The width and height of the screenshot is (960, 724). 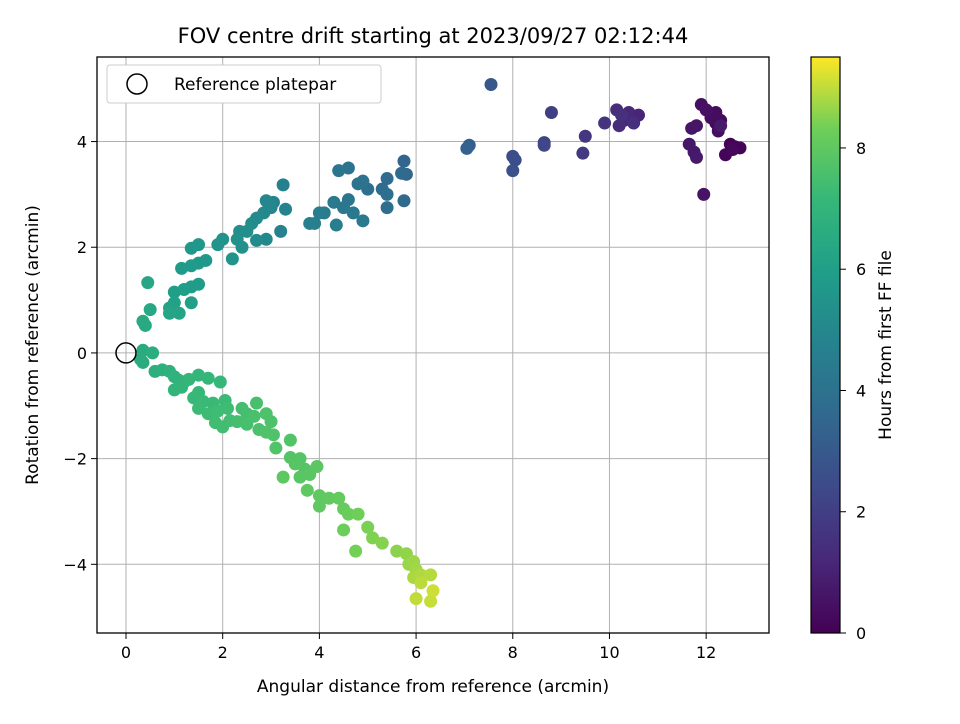 What do you see at coordinates (433, 687) in the screenshot?
I see `x-axis-label: Angular distance from reference (arcmin)` at bounding box center [433, 687].